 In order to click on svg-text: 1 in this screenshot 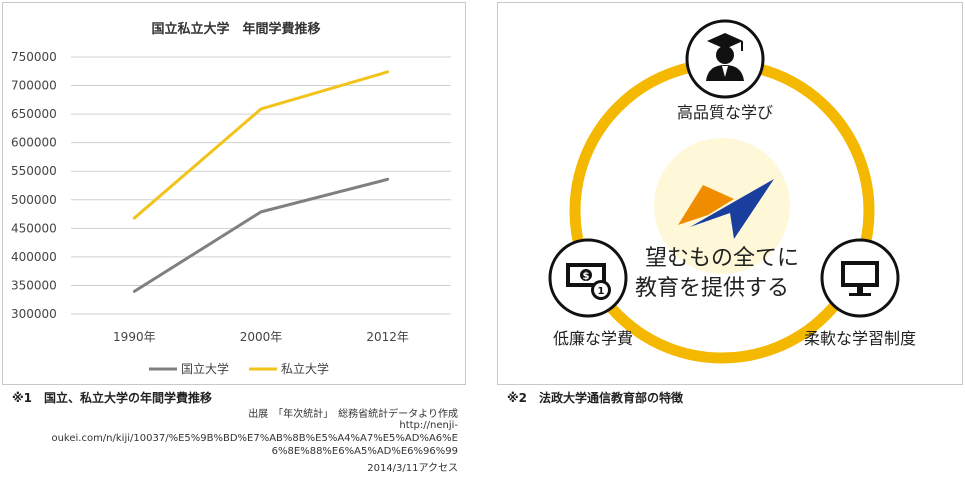, I will do `click(601, 291)`.